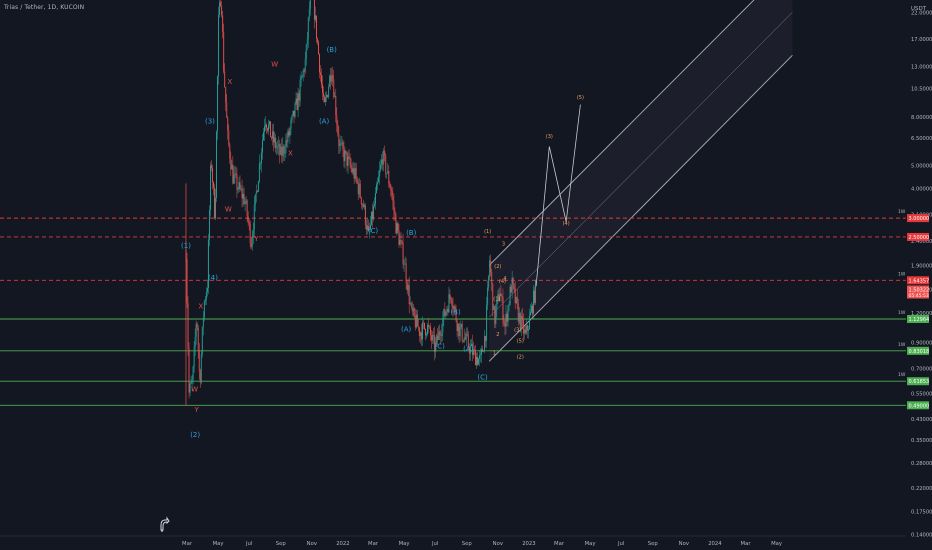 This screenshot has height=550, width=932. What do you see at coordinates (921, 68) in the screenshot?
I see `price-tick-label: 13.00000` at bounding box center [921, 68].